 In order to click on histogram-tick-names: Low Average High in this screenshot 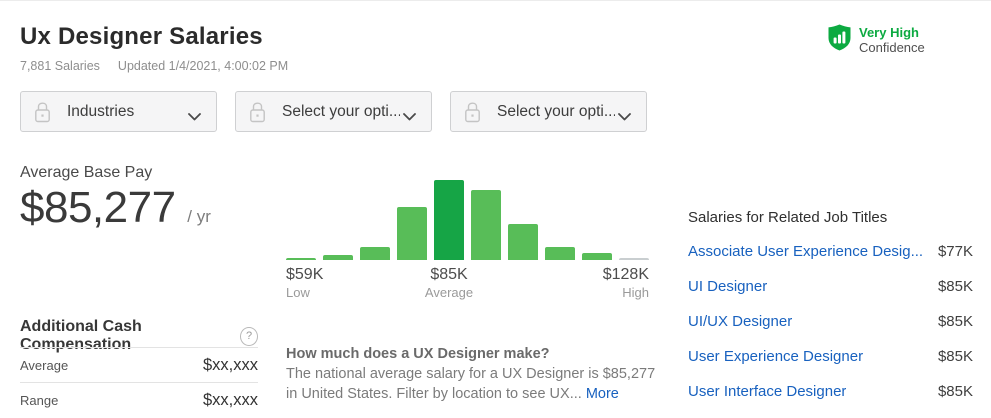, I will do `click(467, 292)`.